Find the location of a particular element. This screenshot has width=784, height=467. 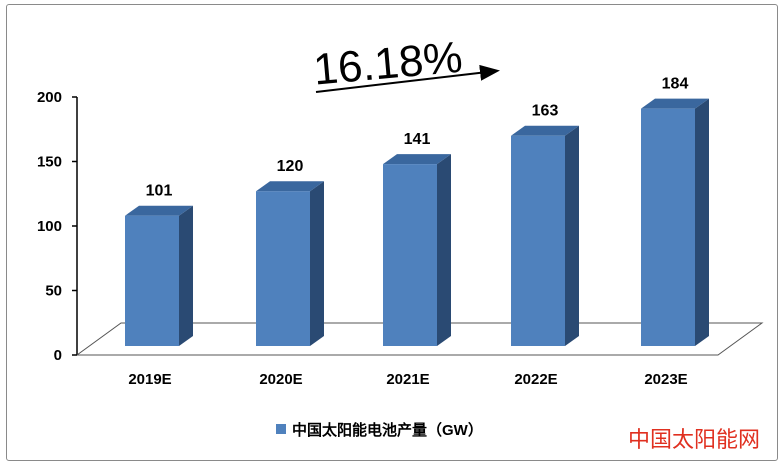

bar-2020E is located at coordinates (290, 263).